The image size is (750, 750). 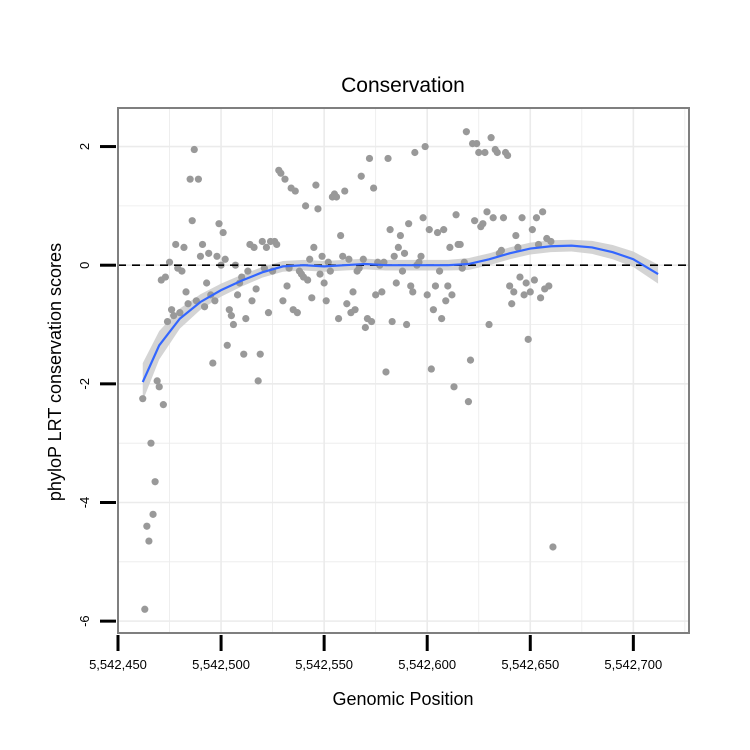 I want to click on x-tick-label: 5,542,600, so click(x=427, y=664).